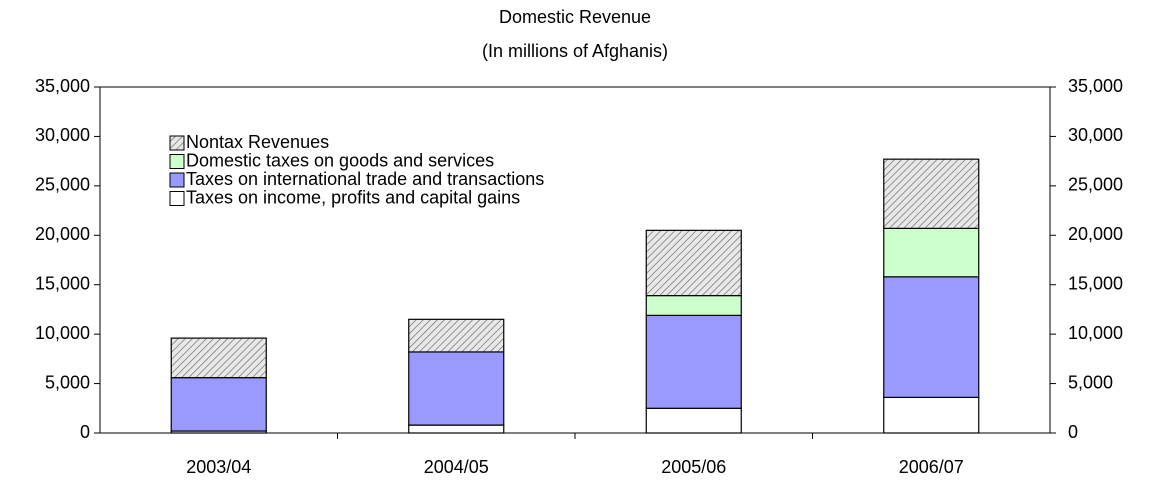  Describe the element at coordinates (1095, 234) in the screenshot. I see `y2-tick-label: 20,000` at that location.